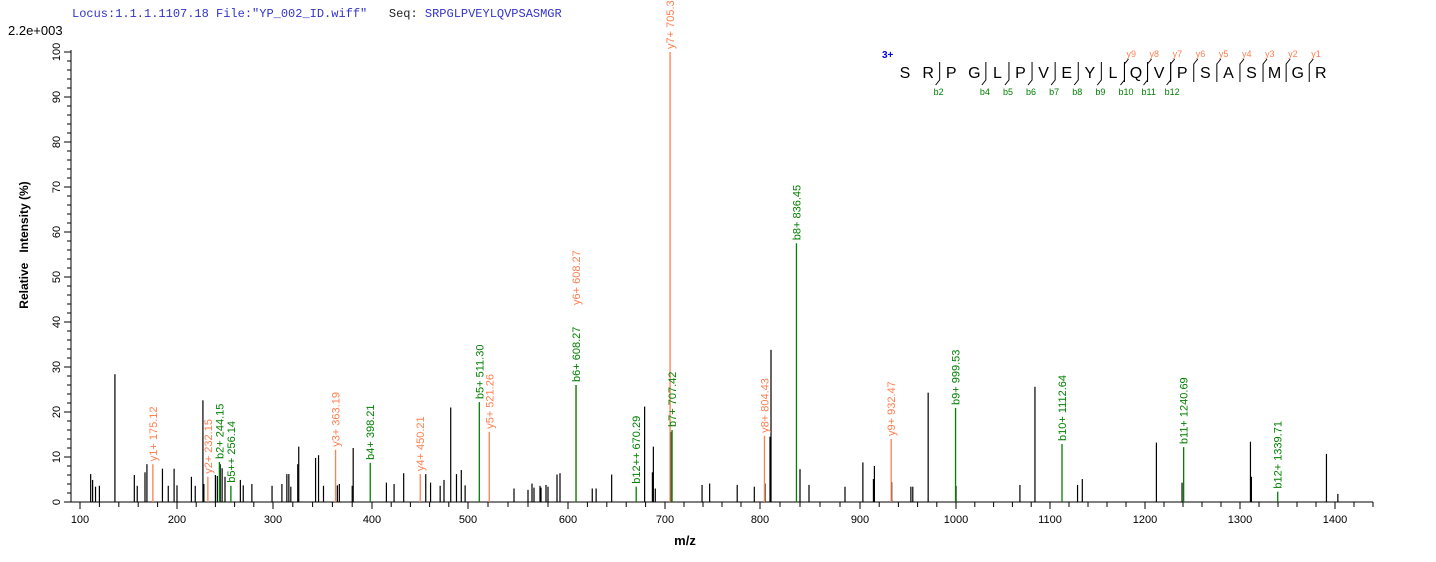 Image resolution: width=1436 pixels, height=562 pixels. I want to click on b-ion-index: b10, so click(1125, 92).